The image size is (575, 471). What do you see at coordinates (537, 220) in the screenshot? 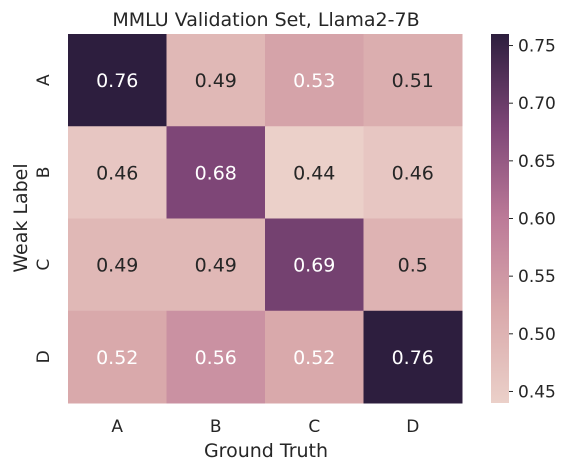
I see `colorbar-tick-label: 0.60` at bounding box center [537, 220].